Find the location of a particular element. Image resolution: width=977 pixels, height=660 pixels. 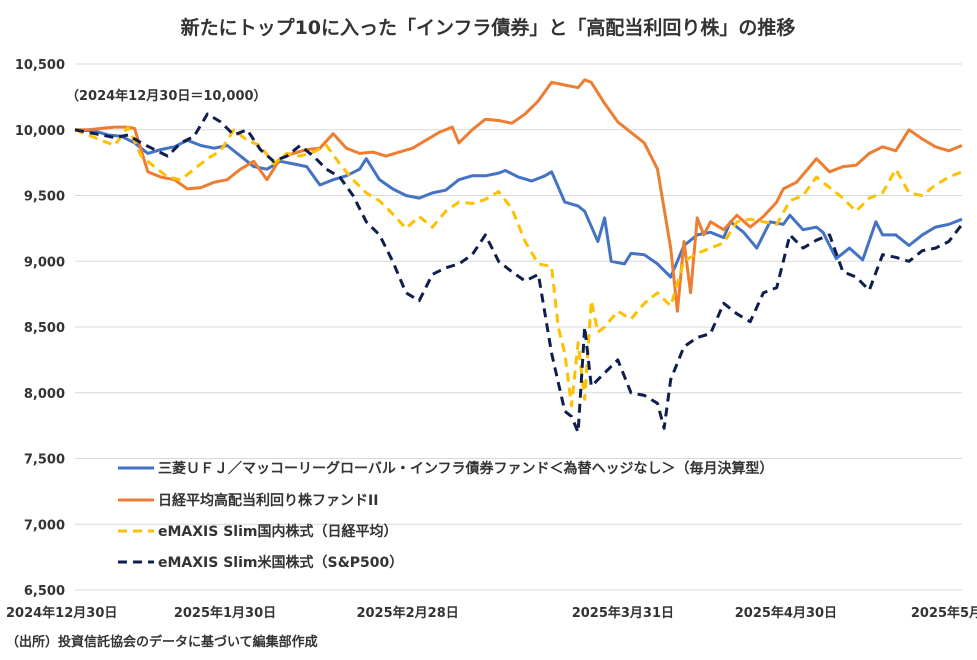

legend-label: eMAXIS Slim国内株式（日経平均） is located at coordinates (278, 531).